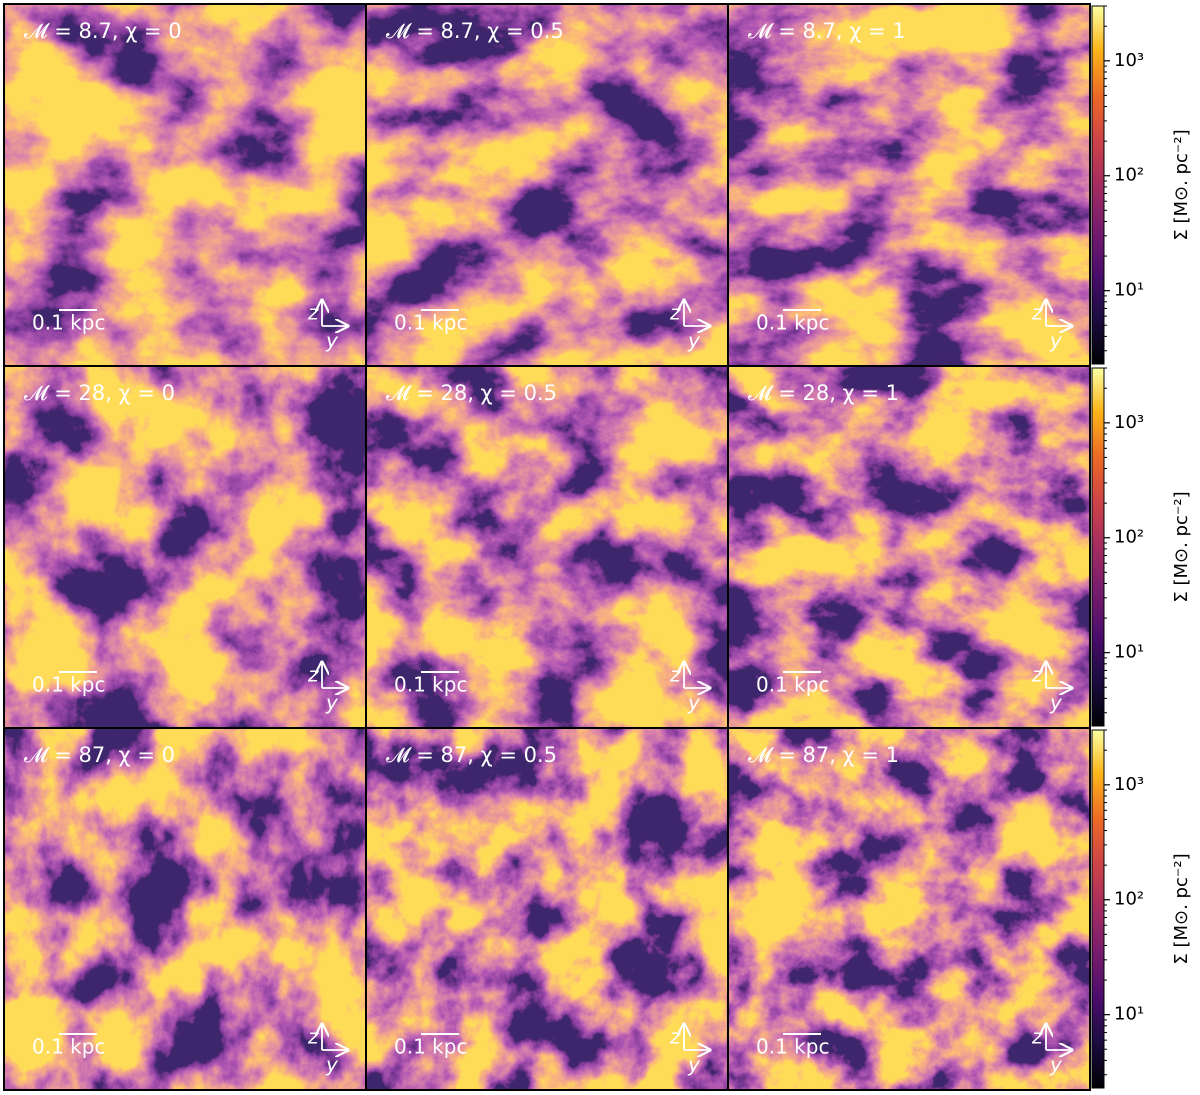 The image size is (1200, 1095). I want to click on panel-label: 𝓜 = 8.7, χ = 0, so click(103, 31).